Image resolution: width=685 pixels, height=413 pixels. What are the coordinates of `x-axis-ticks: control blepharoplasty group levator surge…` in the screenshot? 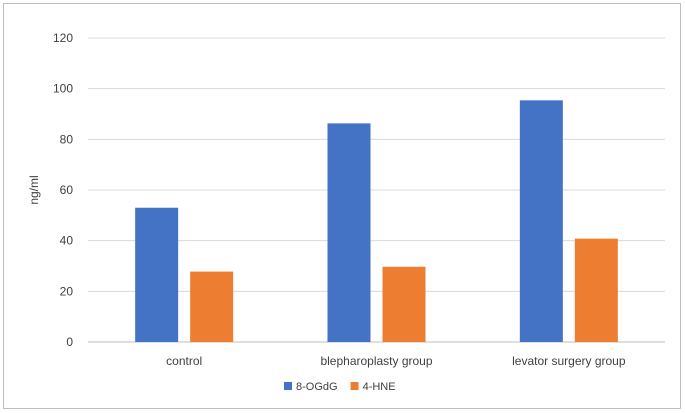 It's located at (396, 361).